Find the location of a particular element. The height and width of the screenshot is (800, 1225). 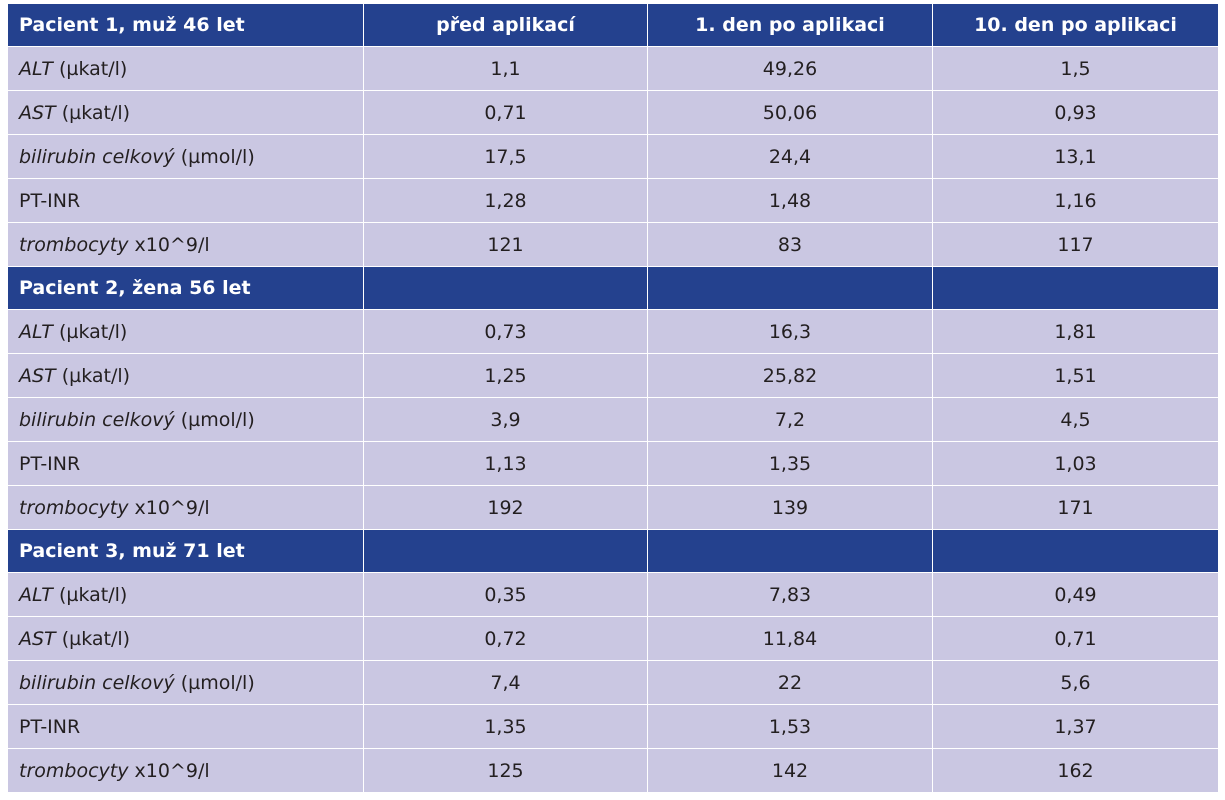

value-cell: 121 is located at coordinates (505, 244).